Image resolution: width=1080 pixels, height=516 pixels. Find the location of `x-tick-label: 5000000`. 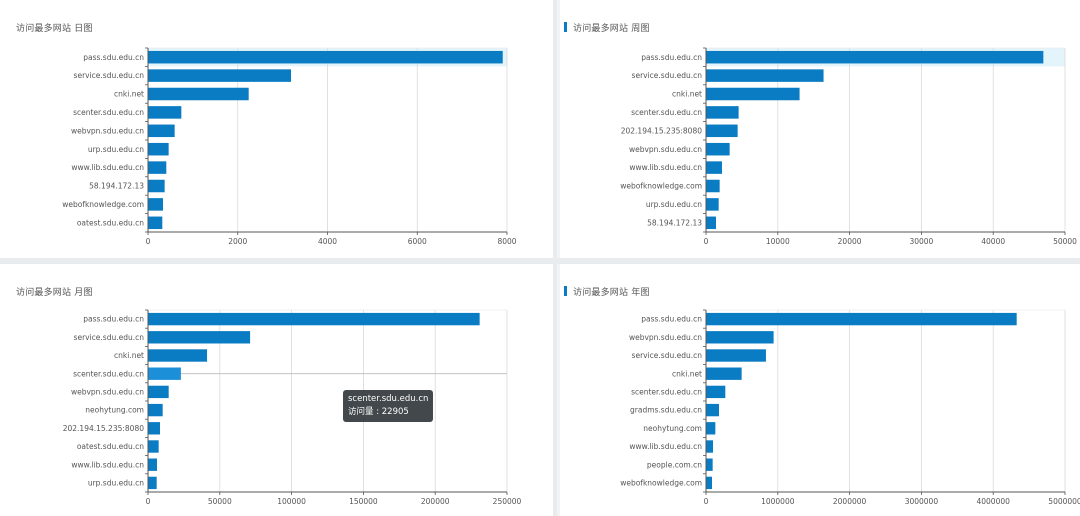

x-tick-label: 5000000 is located at coordinates (1064, 501).